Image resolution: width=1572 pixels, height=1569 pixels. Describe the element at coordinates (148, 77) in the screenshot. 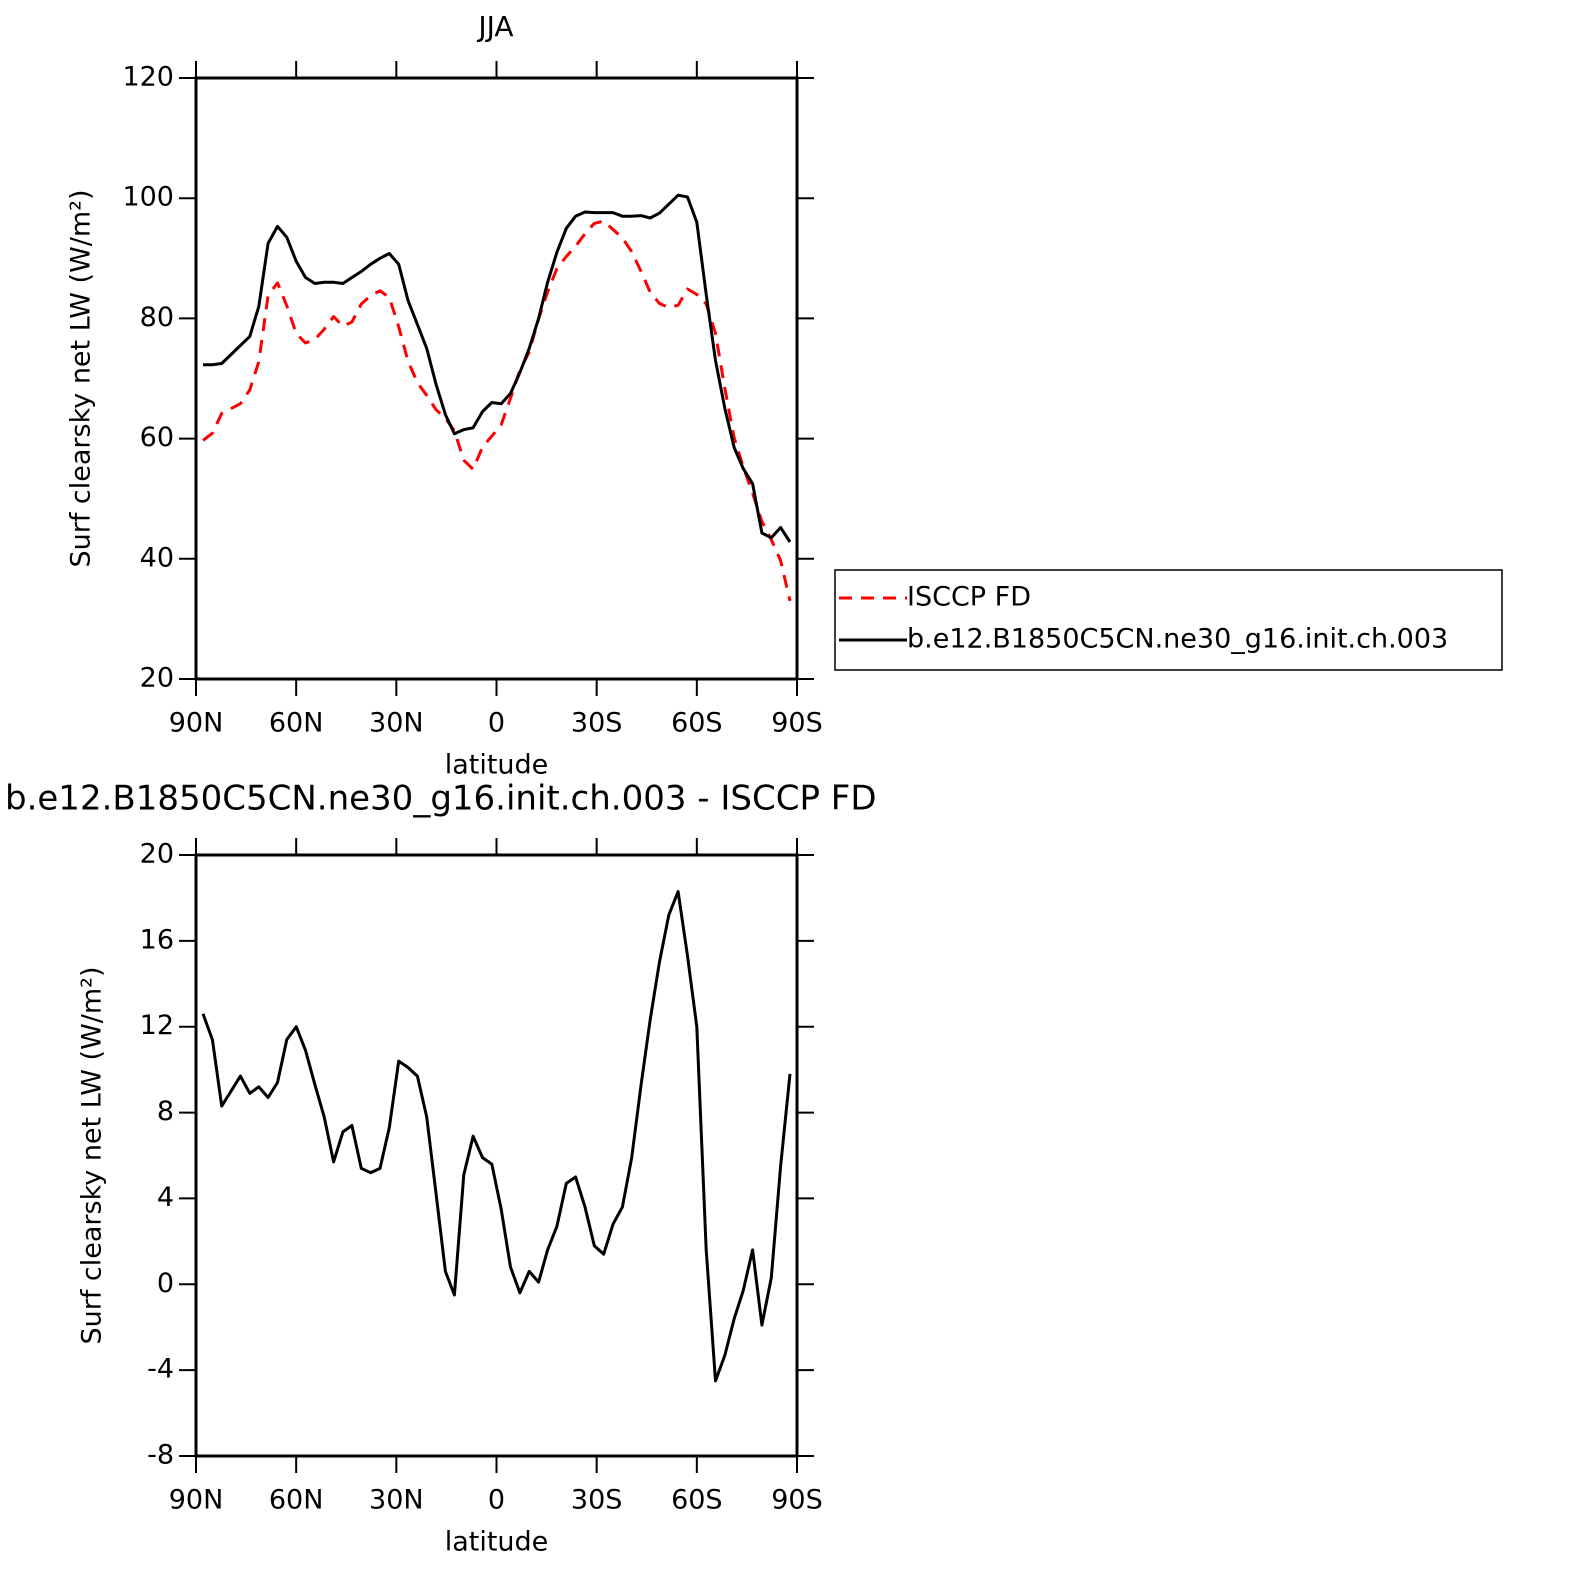

I see `y-tick-label: 120` at that location.